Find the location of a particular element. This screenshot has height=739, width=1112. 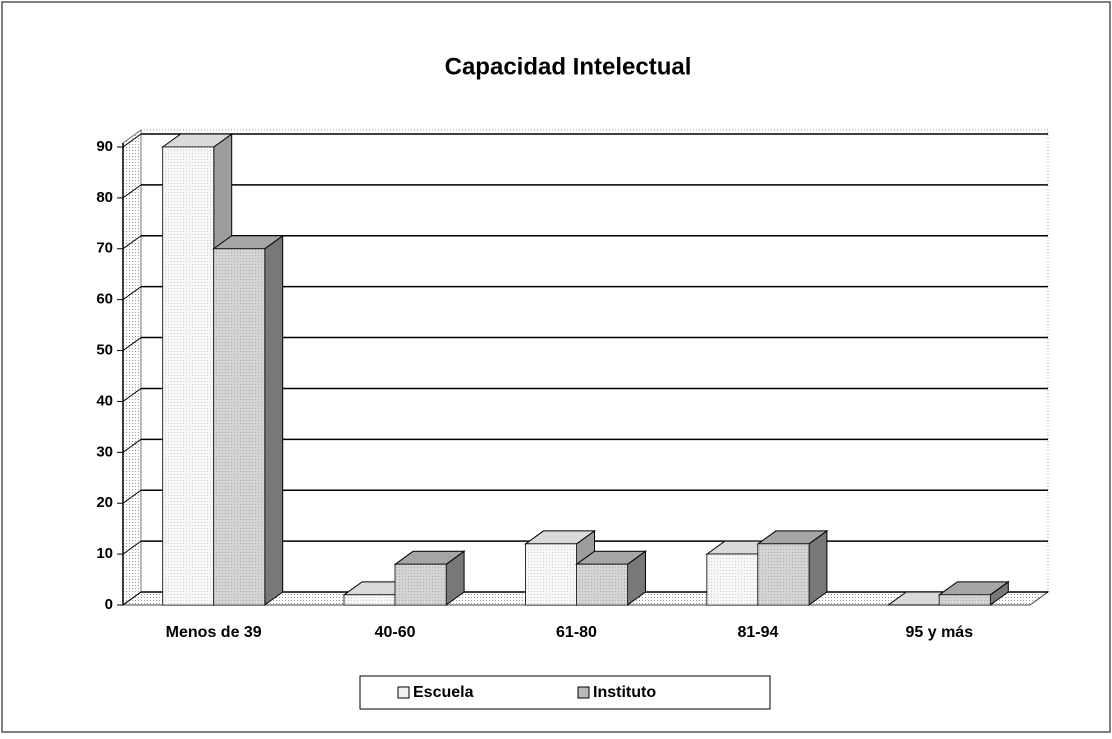

y-tick-label: 80 is located at coordinates (104, 197).